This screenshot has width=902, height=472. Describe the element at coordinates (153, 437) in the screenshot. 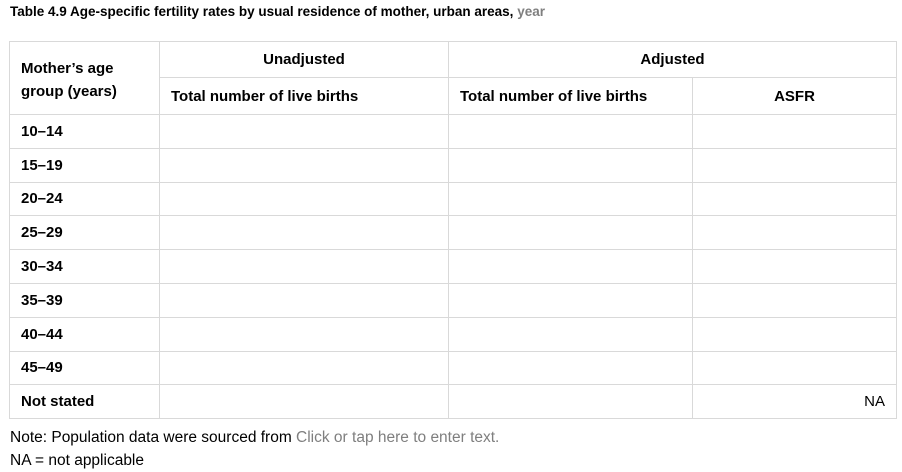

I see `source-note-text: Note: Population data were sourced from` at that location.